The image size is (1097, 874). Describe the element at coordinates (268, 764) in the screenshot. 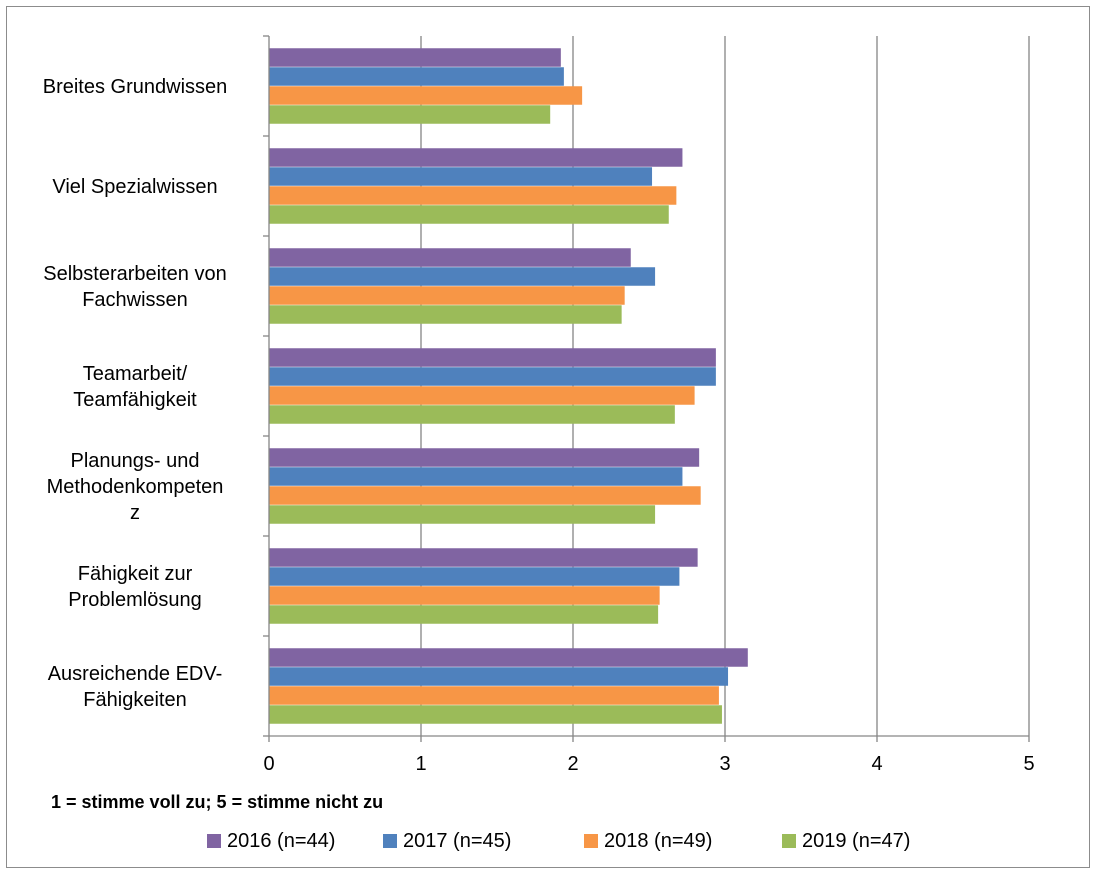

I see `x-tick-label-0: 0` at that location.